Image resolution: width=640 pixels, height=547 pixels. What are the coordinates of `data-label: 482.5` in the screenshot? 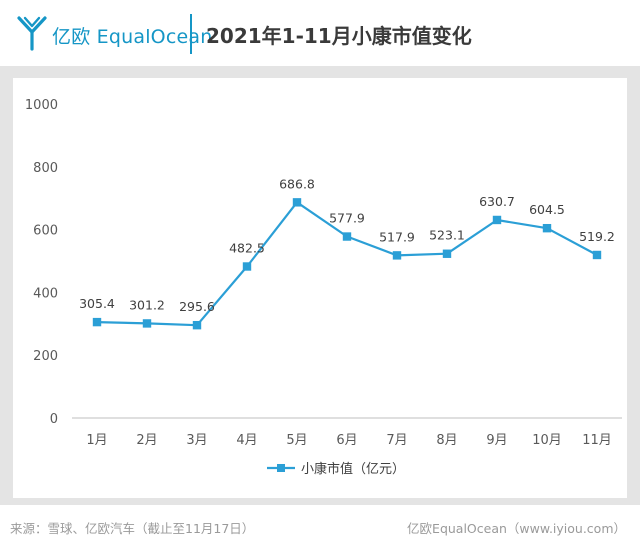 It's located at (247, 247).